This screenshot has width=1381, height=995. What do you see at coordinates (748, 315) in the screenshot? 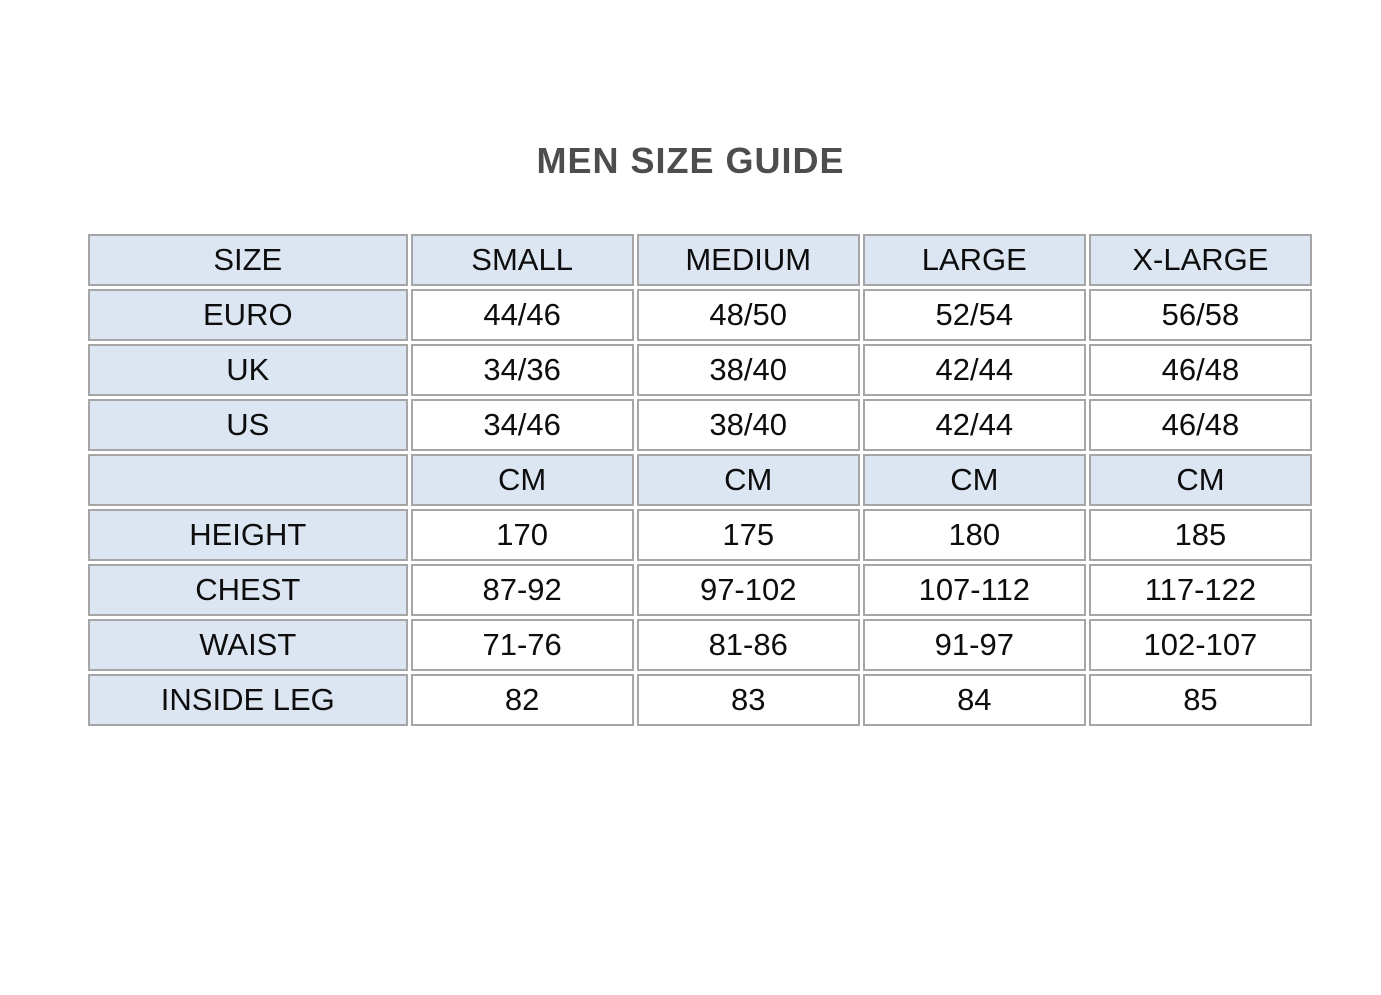
I see `cell-value: 48/50` at bounding box center [748, 315].